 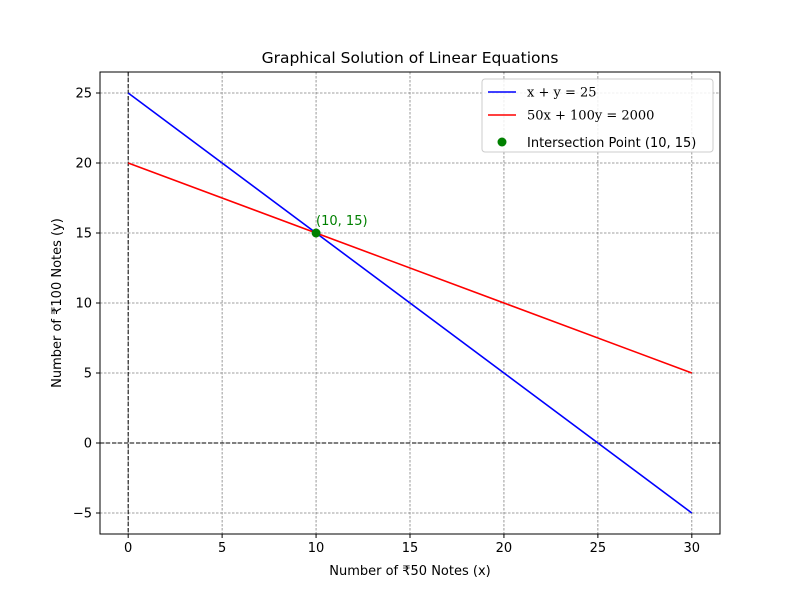 What do you see at coordinates (82, 514) in the screenshot?
I see `y-tick-label: −5` at bounding box center [82, 514].